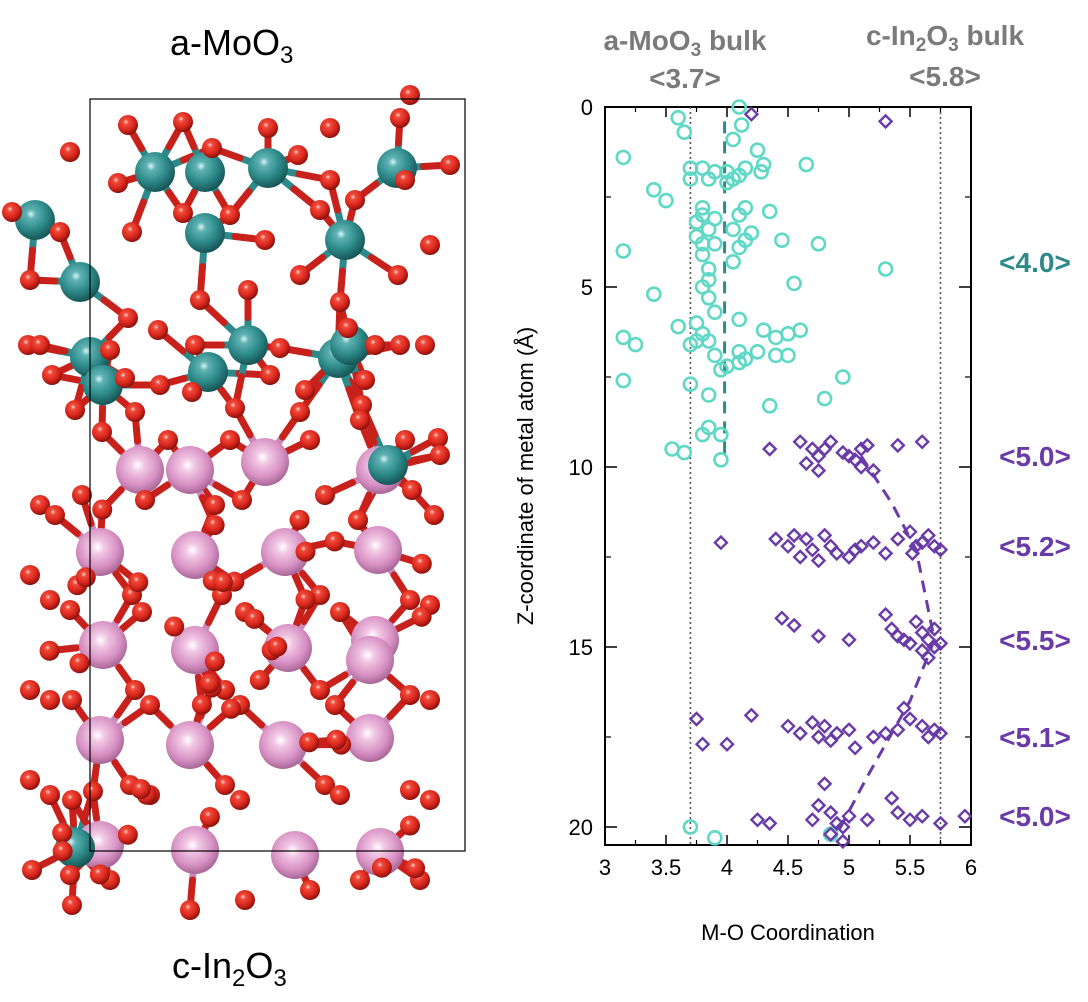 Image resolution: width=1088 pixels, height=1002 pixels. I want to click on bottom-structure-label: c-In2O3, so click(229, 969).